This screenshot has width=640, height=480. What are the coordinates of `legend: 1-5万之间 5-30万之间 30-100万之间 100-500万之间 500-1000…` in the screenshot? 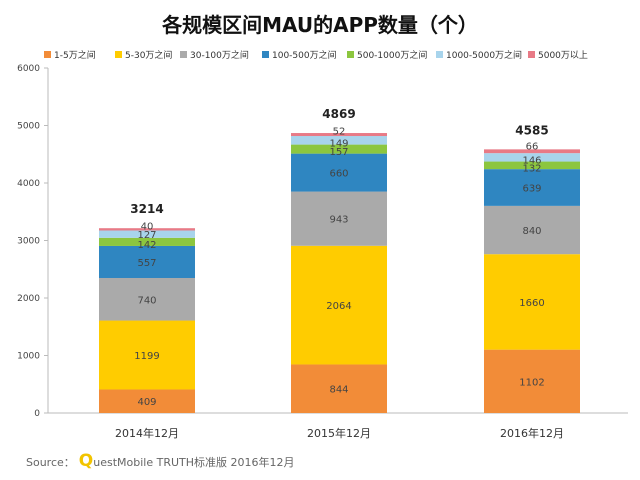 It's located at (316, 55).